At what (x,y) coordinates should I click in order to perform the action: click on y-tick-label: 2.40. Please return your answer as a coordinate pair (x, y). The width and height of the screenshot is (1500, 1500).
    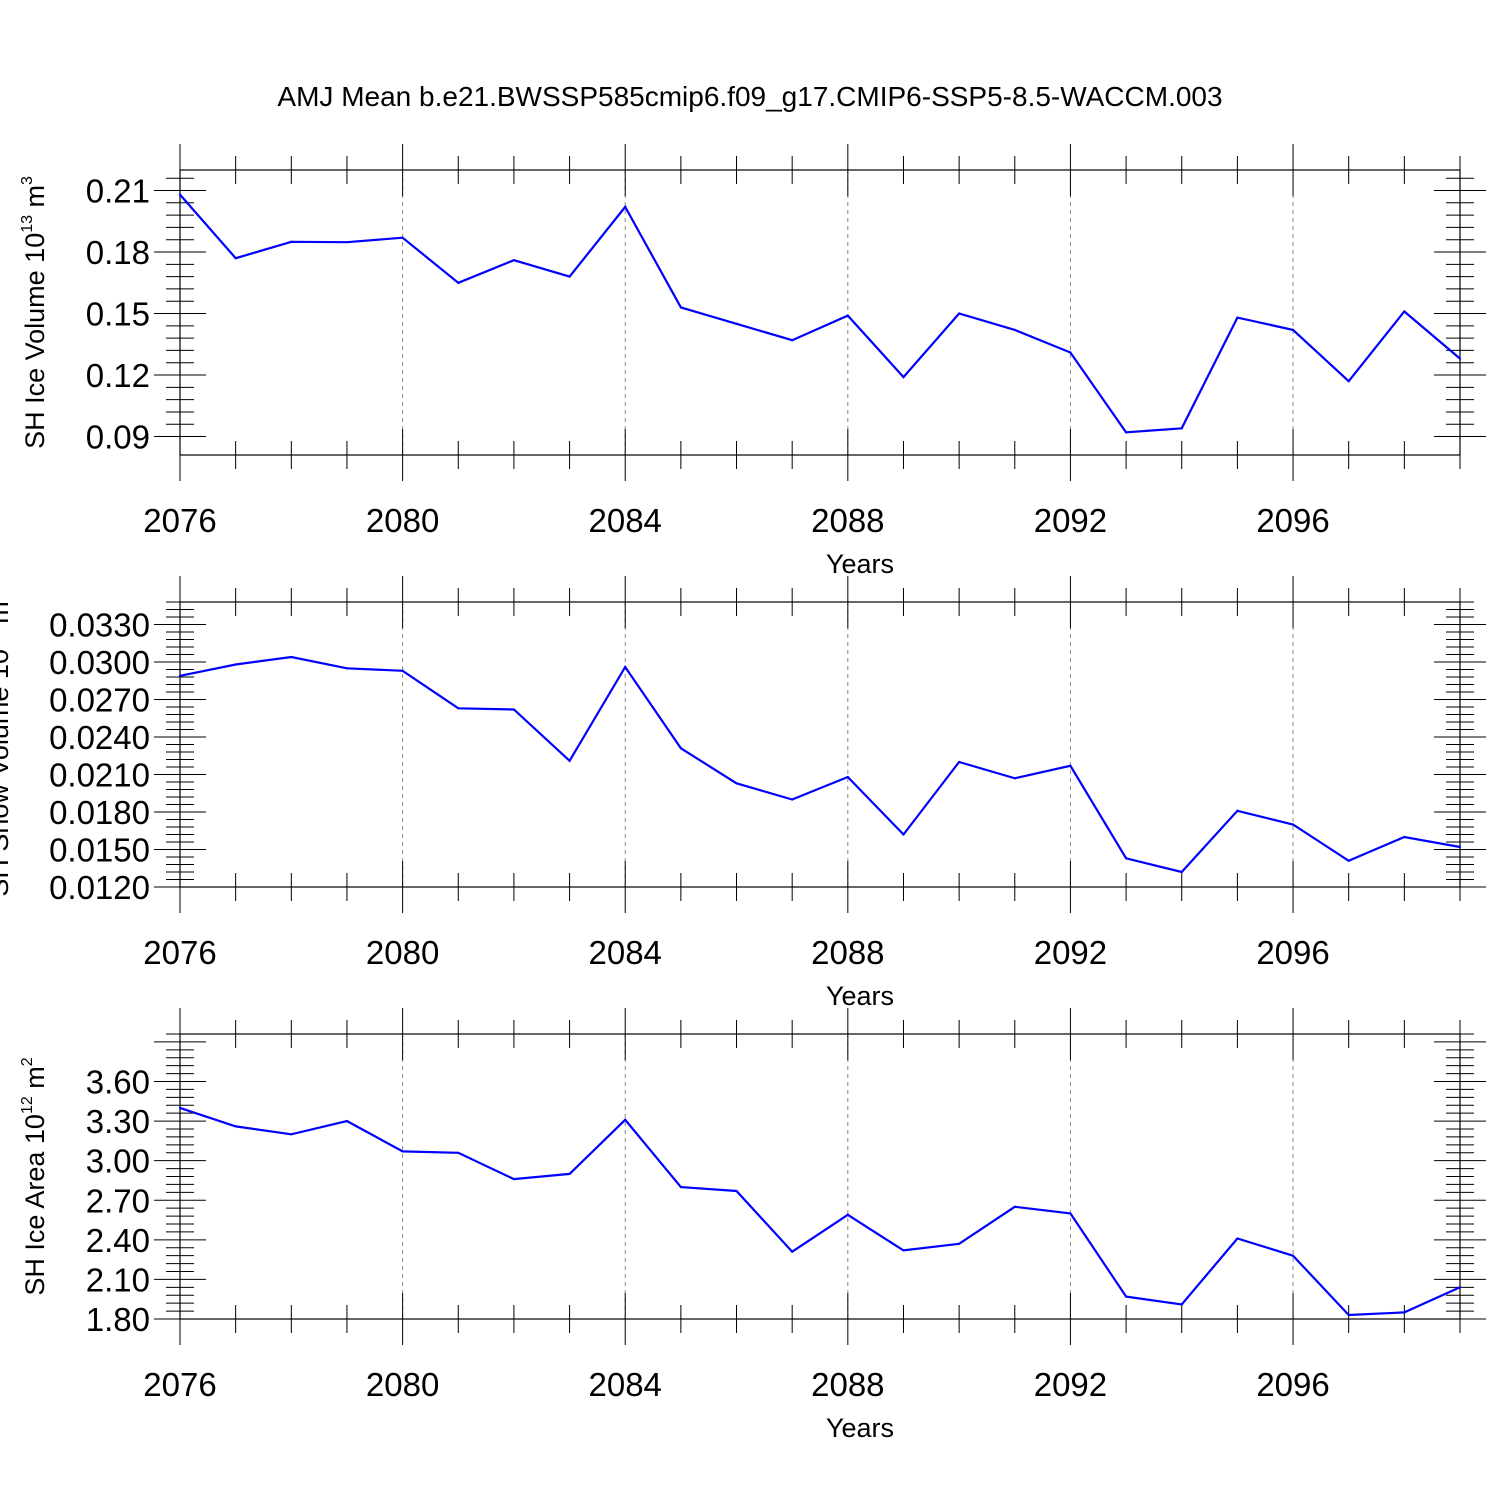
    Looking at the image, I should click on (118, 1240).